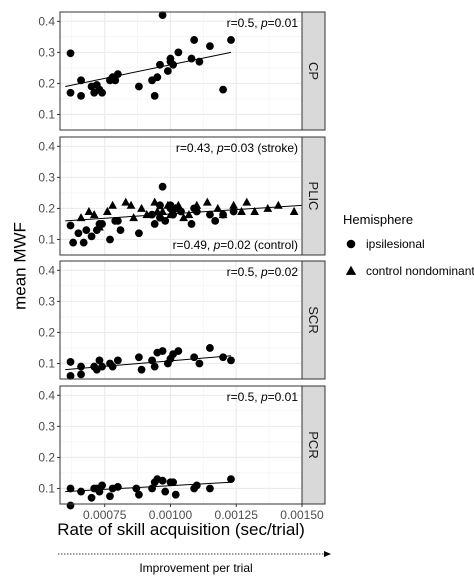 The width and height of the screenshot is (474, 576). What do you see at coordinates (237, 148) in the screenshot?
I see `correlation-annotation: r=0.43, p=0.03 (stroke)` at bounding box center [237, 148].